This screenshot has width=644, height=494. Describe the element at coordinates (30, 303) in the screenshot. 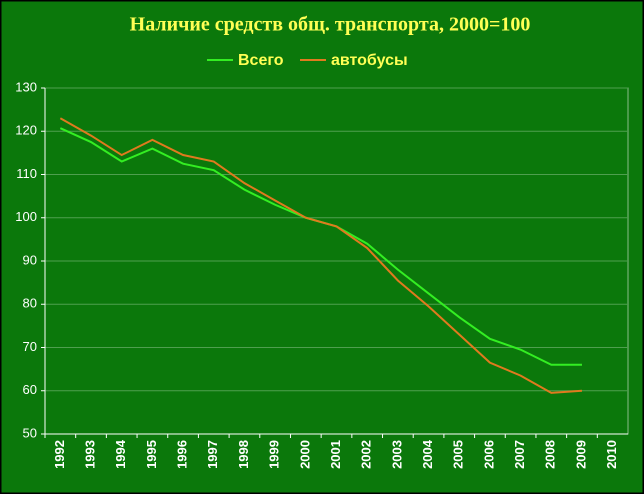

I see `y-tick-label: 80` at that location.